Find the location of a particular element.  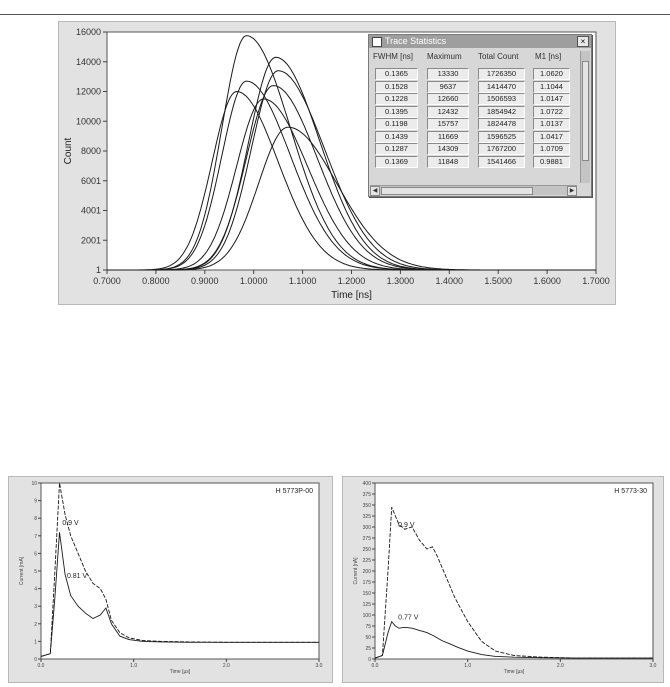

y-axis-label: Current [mA] is located at coordinates (22, 570).